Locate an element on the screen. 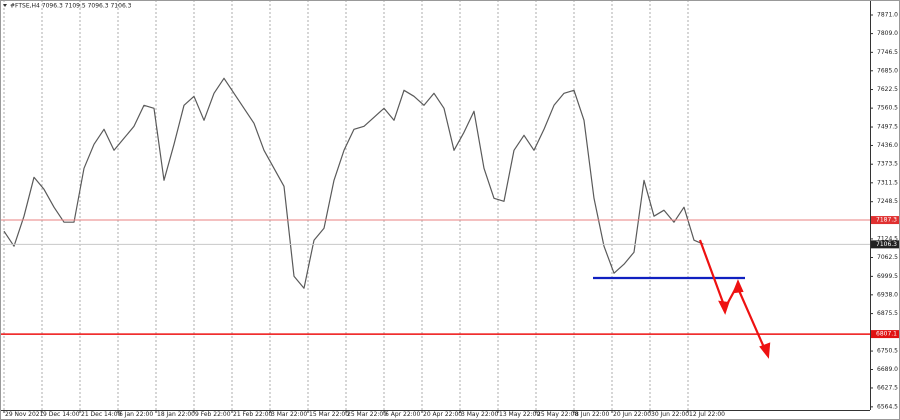  menu-triangle is located at coordinates (5, 5).